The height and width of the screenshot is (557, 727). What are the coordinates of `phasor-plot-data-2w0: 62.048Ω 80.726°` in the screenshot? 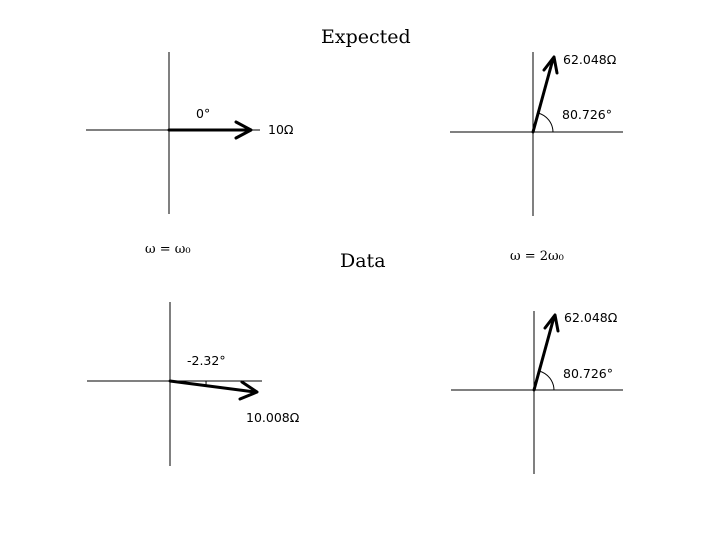 It's located at (537, 392).